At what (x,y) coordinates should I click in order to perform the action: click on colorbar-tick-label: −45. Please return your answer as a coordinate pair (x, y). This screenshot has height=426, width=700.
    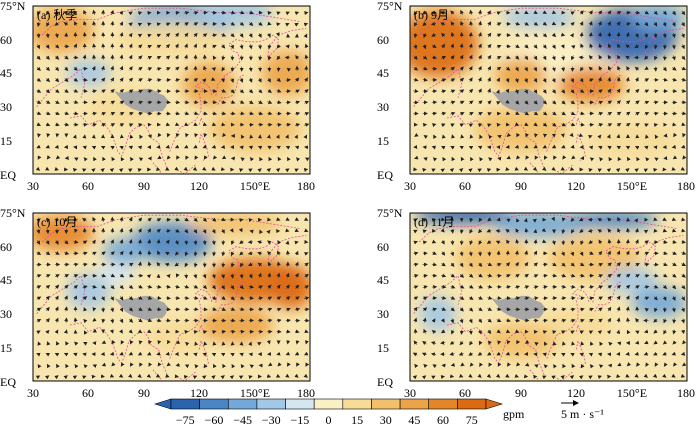
    Looking at the image, I should click on (242, 419).